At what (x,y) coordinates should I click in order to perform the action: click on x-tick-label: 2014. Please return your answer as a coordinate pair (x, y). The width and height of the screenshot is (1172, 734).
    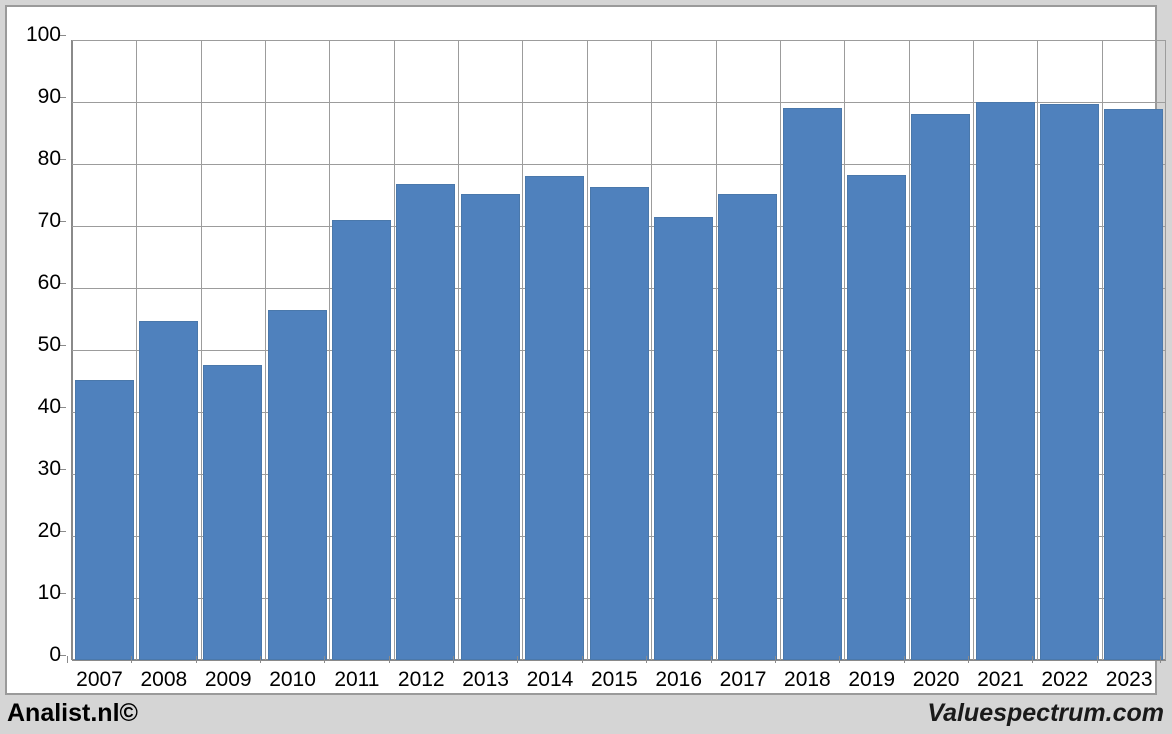
    Looking at the image, I should click on (550, 679).